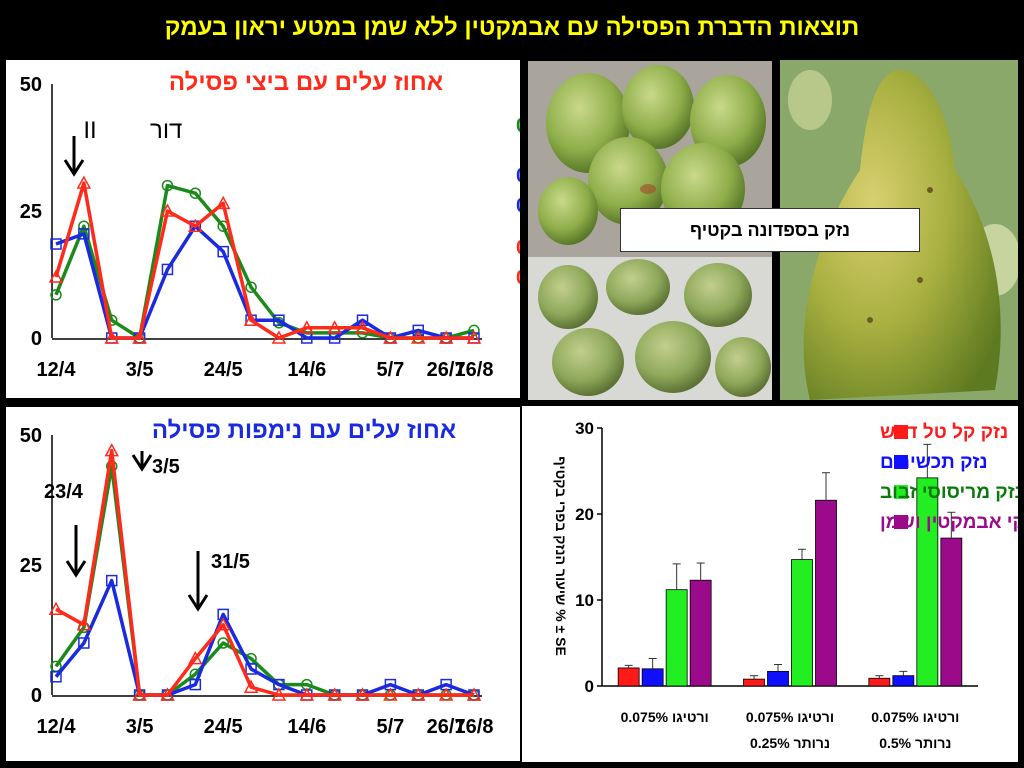  Describe the element at coordinates (584, 428) in the screenshot. I see `y-tick-label: 30` at that location.